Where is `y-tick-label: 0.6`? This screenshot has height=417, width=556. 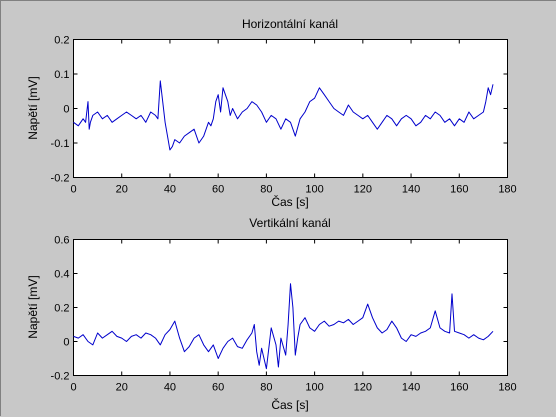 y-tick-label: 0.6 is located at coordinates (61, 241).